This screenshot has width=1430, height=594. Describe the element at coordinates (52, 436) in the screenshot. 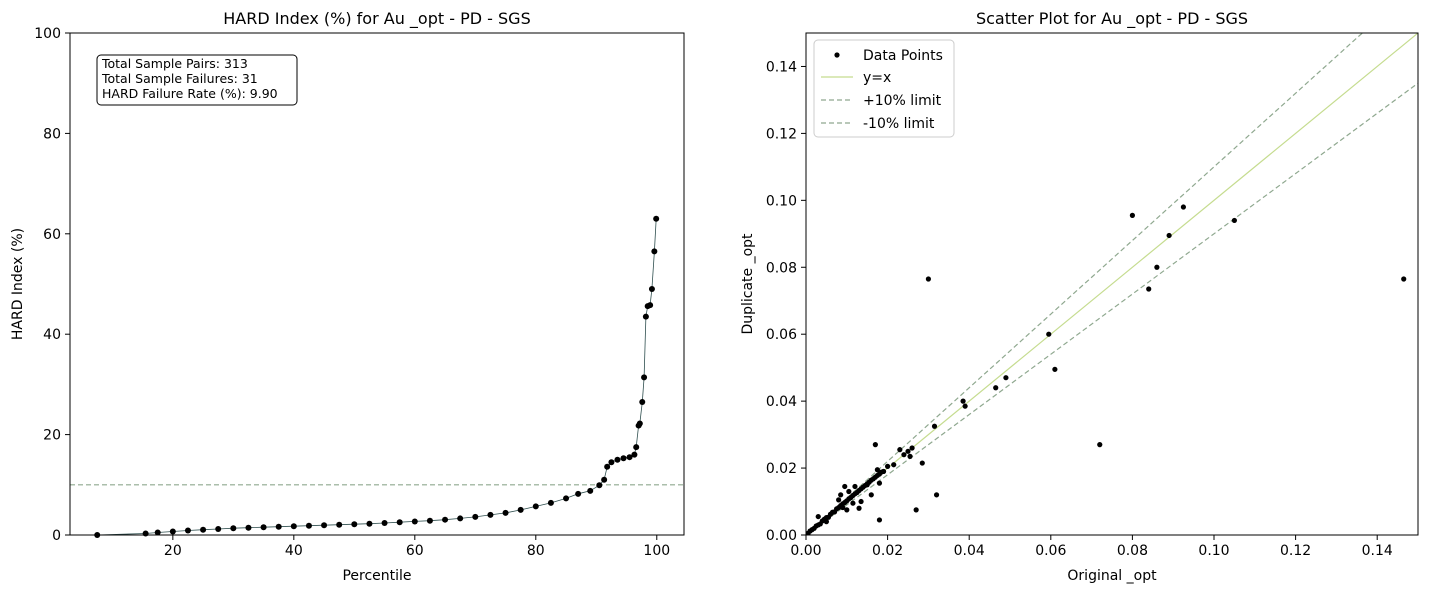

I see `hard-y-tick-label: 20` at that location.